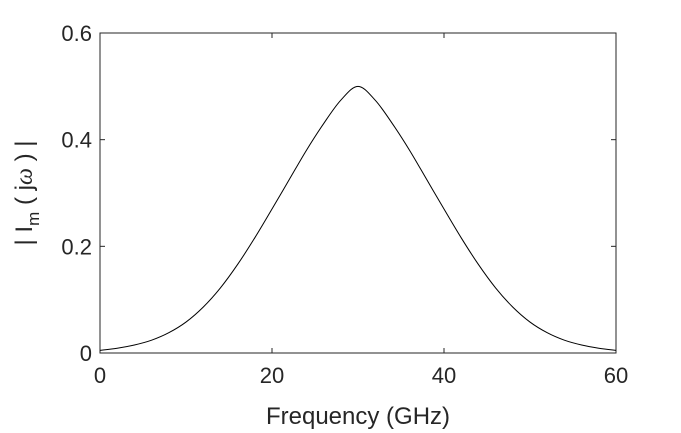 This screenshot has height=433, width=681. Describe the element at coordinates (76, 140) in the screenshot. I see `y-tick-label: 0.4` at that location.